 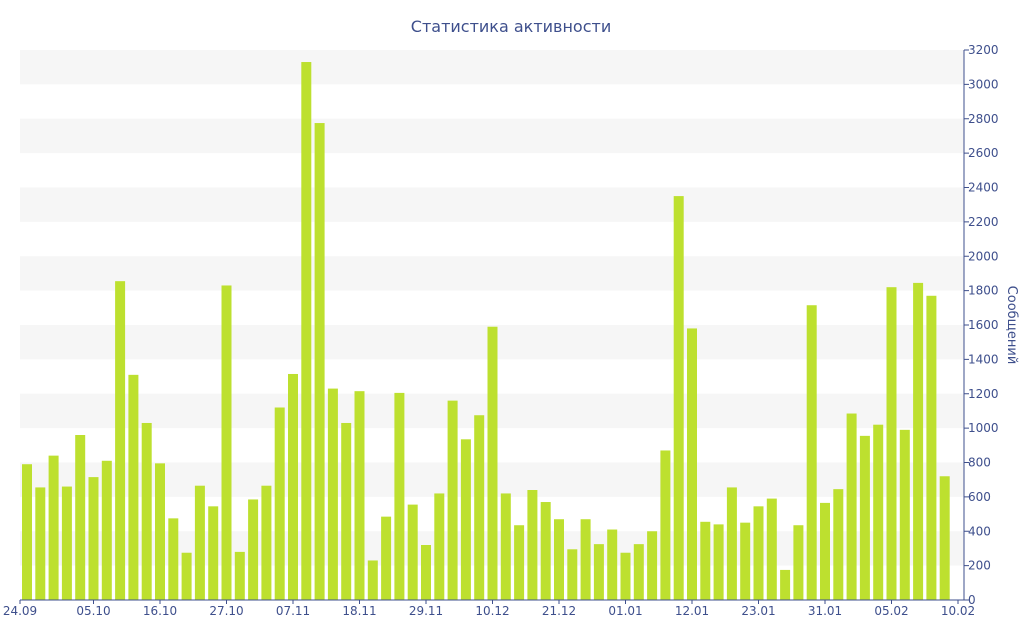 I want to click on y-tick-label: 0, so click(x=972, y=600).